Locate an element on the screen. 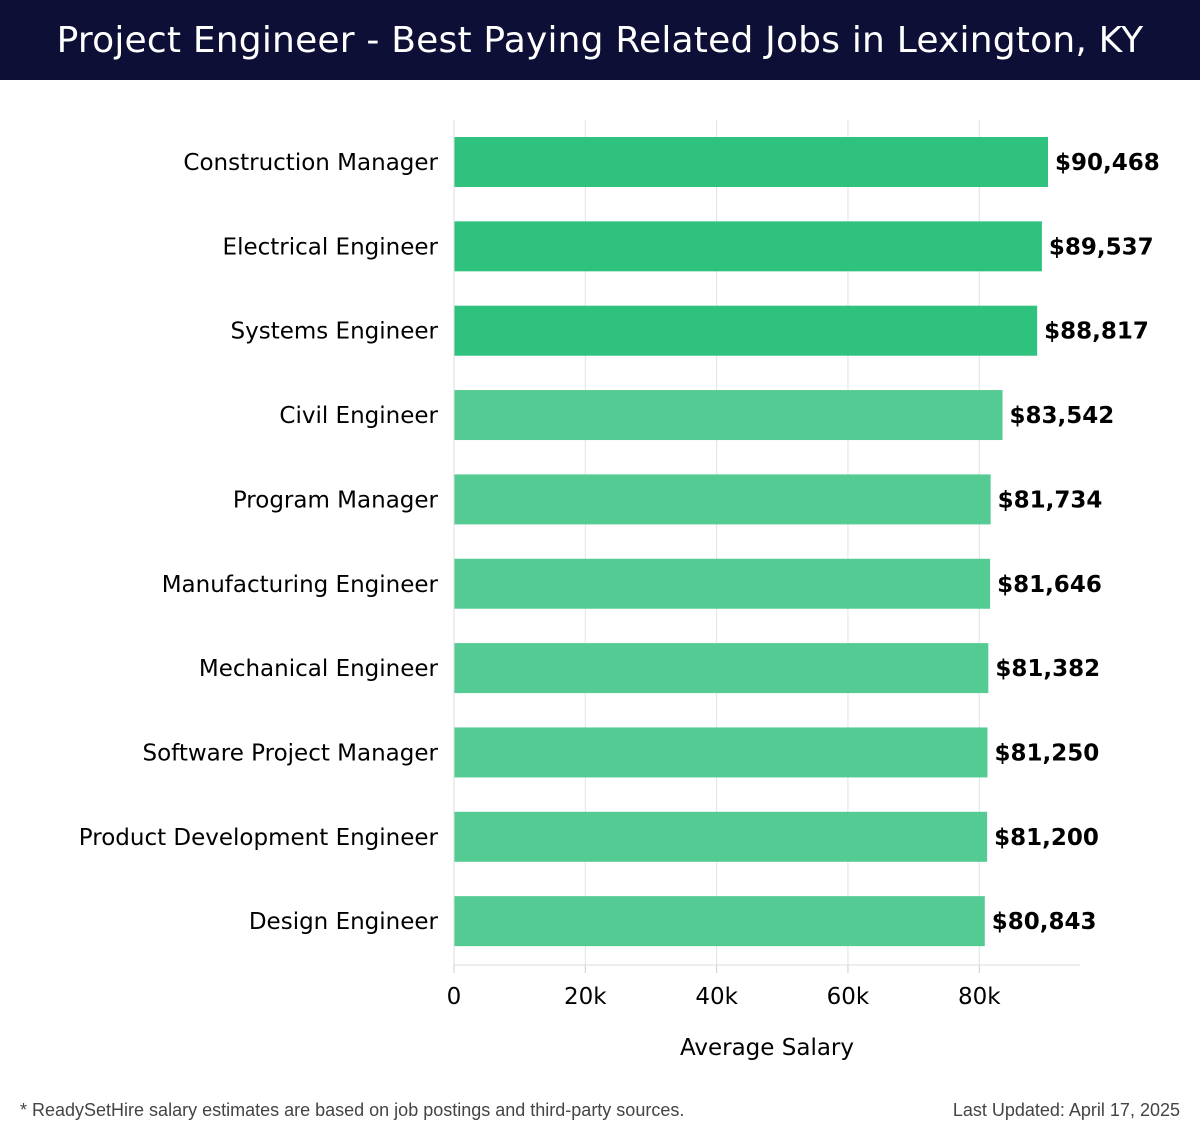 This screenshot has height=1140, width=1200. x-tick-label: 20k is located at coordinates (585, 997).